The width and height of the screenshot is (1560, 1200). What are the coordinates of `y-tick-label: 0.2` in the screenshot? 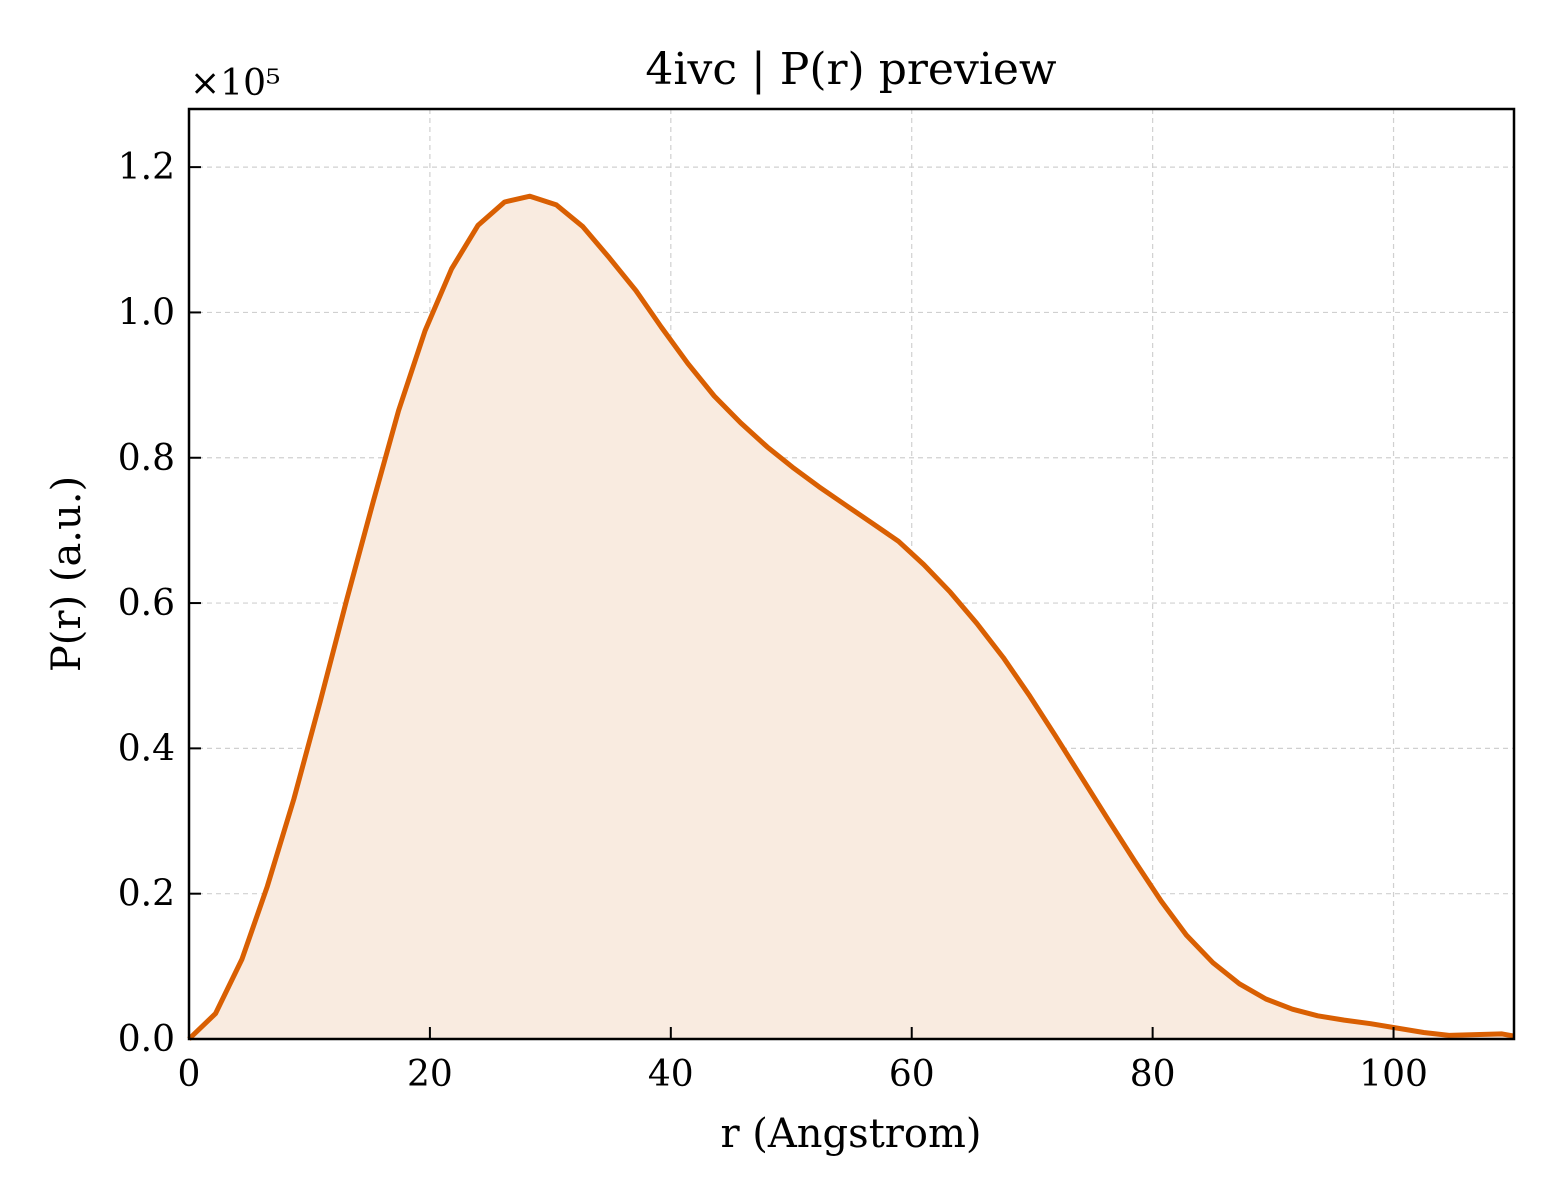 It's located at (146, 894).